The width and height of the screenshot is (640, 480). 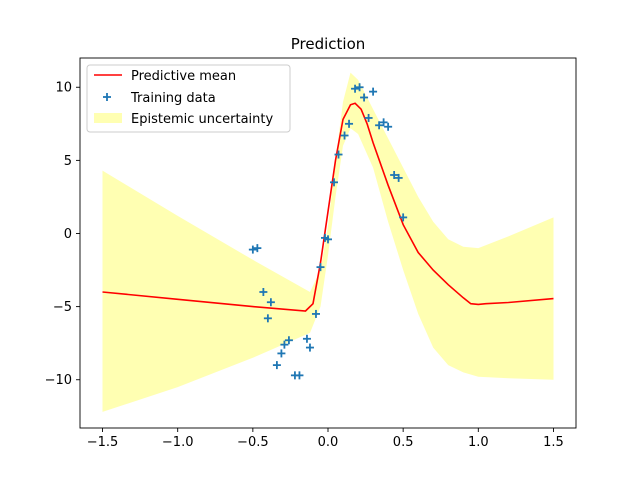 I want to click on chart-title: Prediction, so click(x=328, y=44).